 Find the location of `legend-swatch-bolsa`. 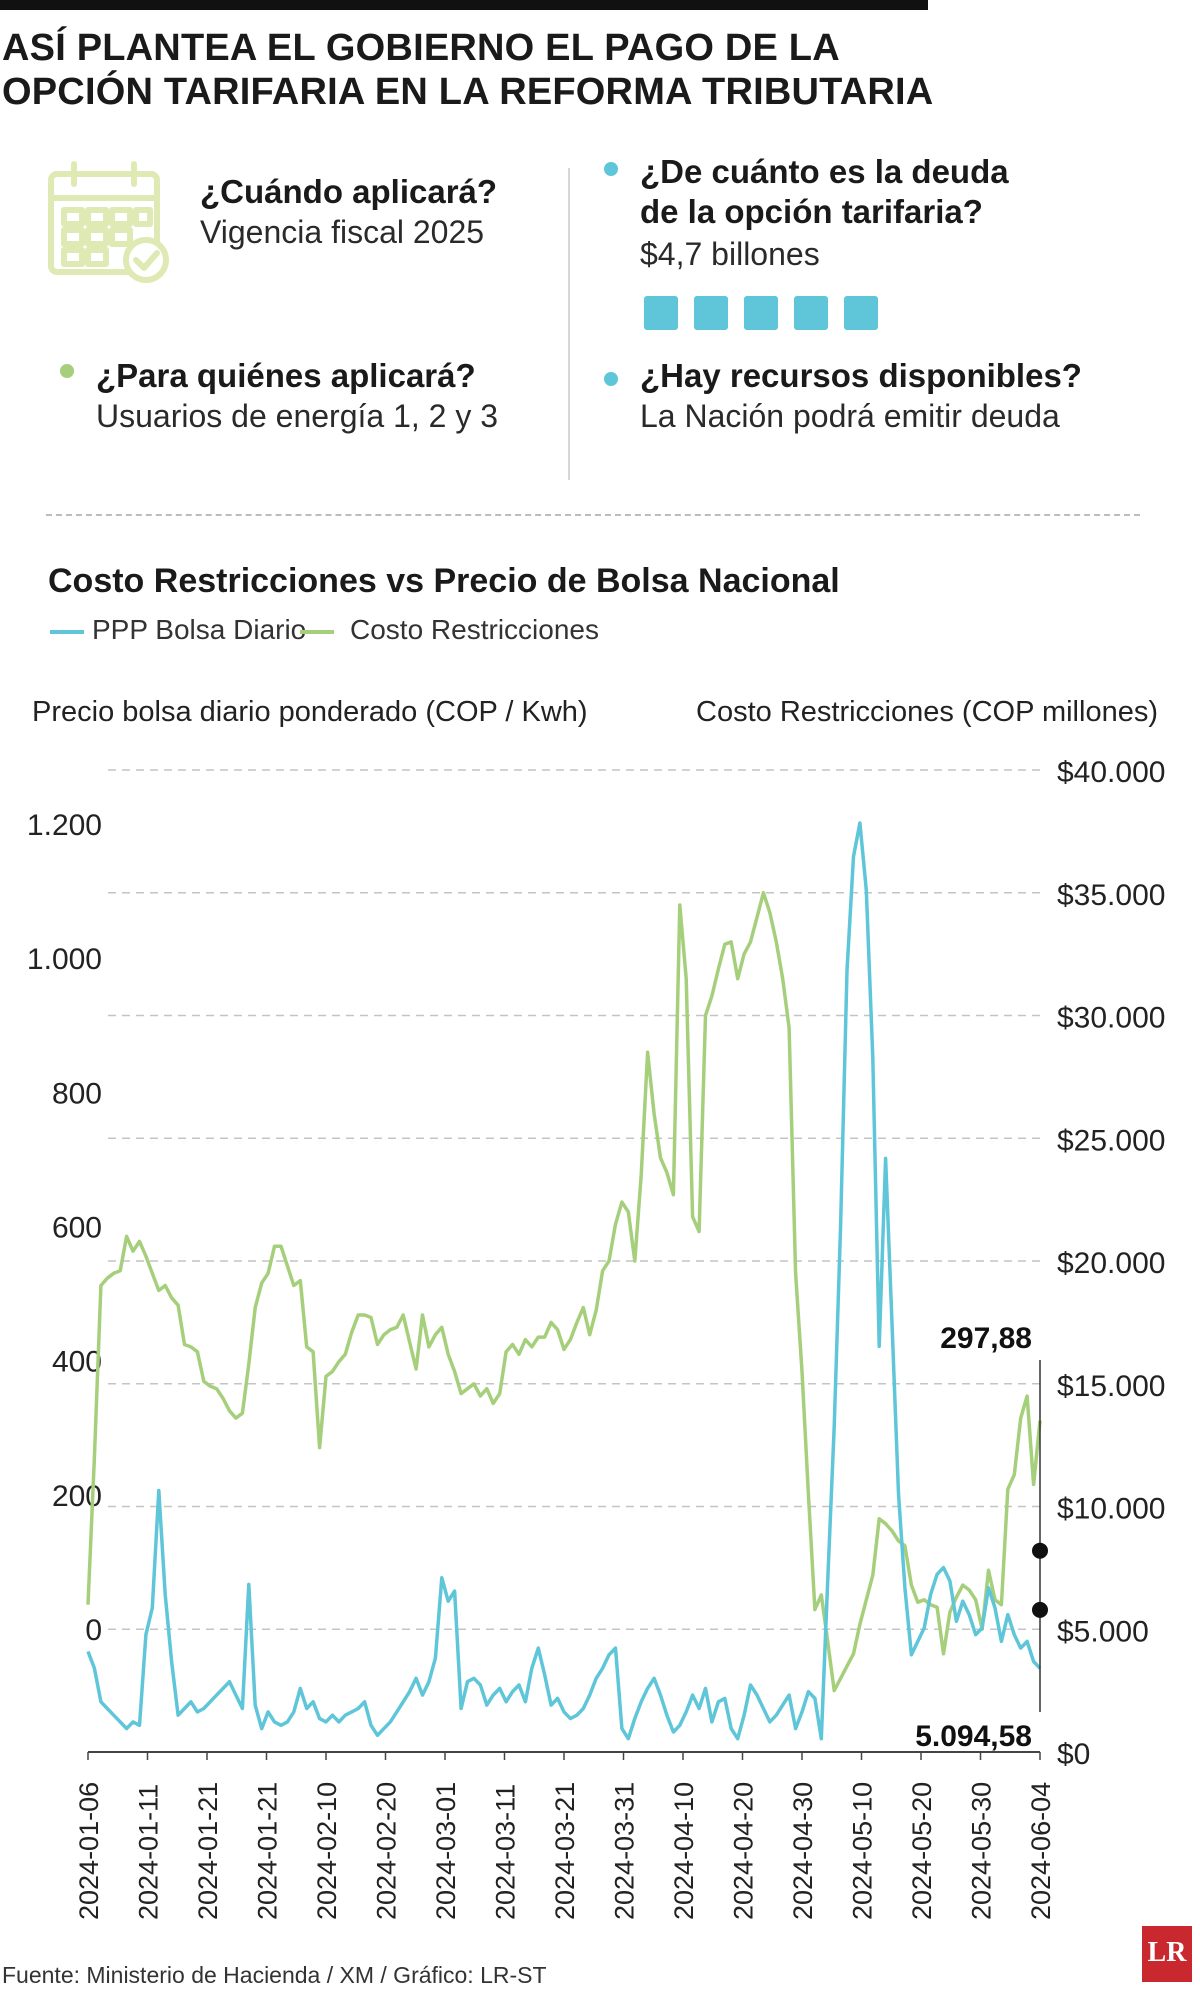

legend-swatch-bolsa is located at coordinates (67, 632).